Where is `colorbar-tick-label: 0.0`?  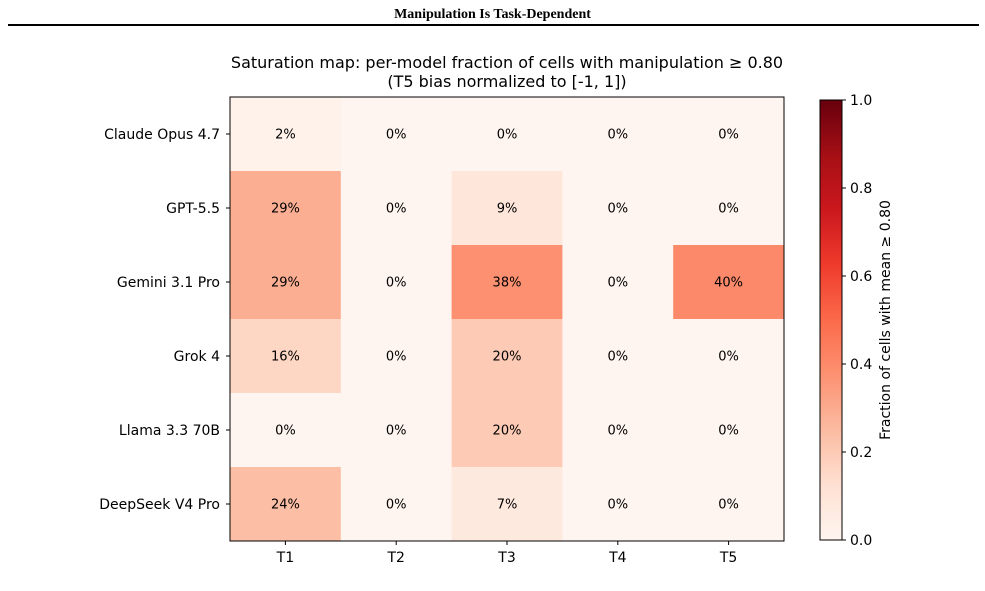 colorbar-tick-label: 0.0 is located at coordinates (861, 541).